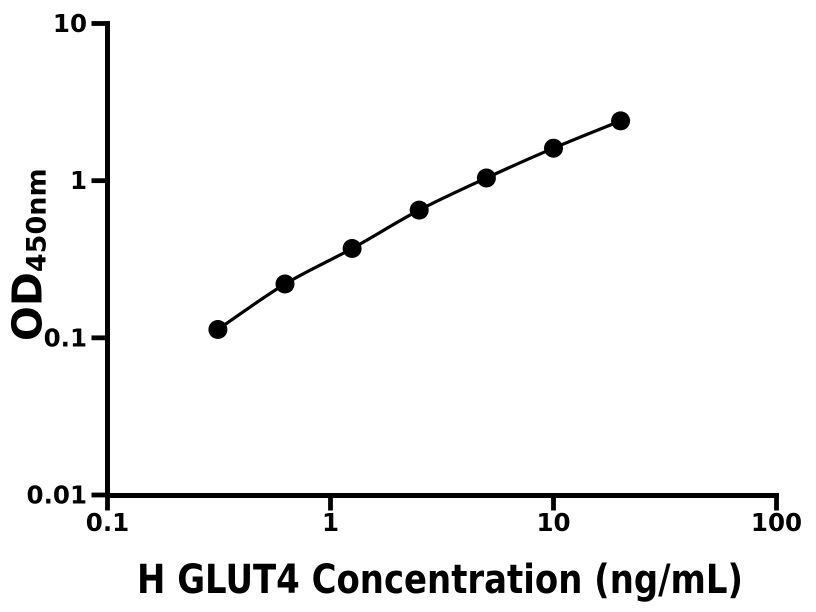 Image resolution: width=816 pixels, height=612 pixels. Describe the element at coordinates (440, 580) in the screenshot. I see `x-axis-title: H GLUT4 Concentration (ng/mL)` at that location.